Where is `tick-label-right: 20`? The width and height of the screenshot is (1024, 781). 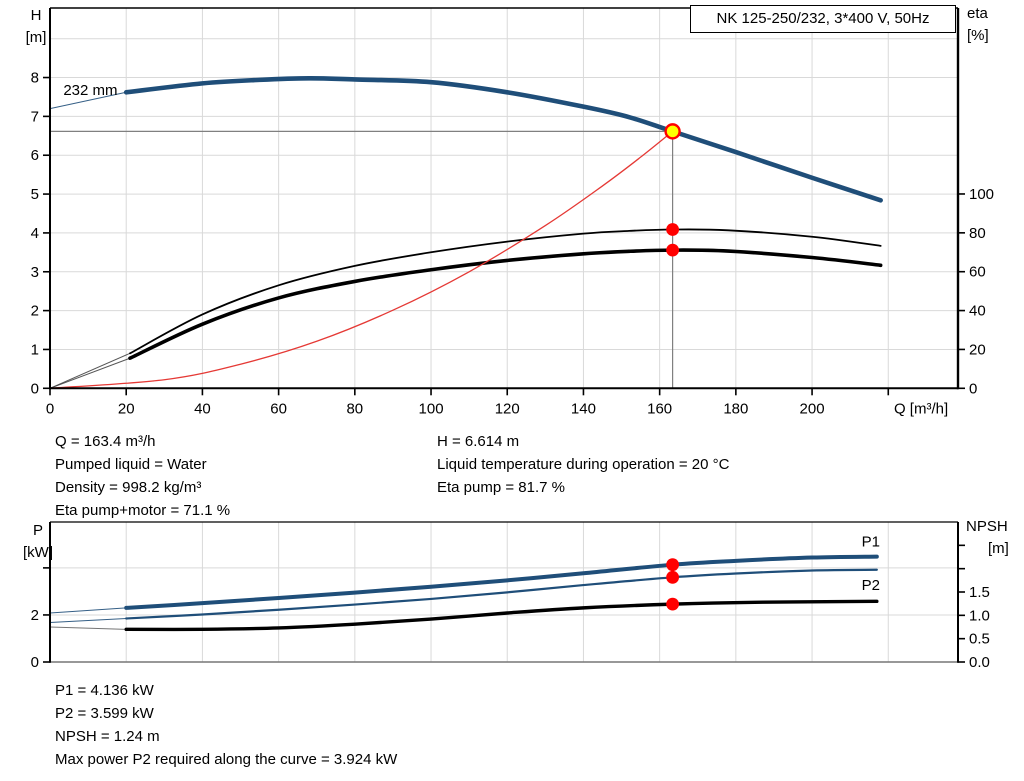
tick-label-right: 20 is located at coordinates (977, 349).